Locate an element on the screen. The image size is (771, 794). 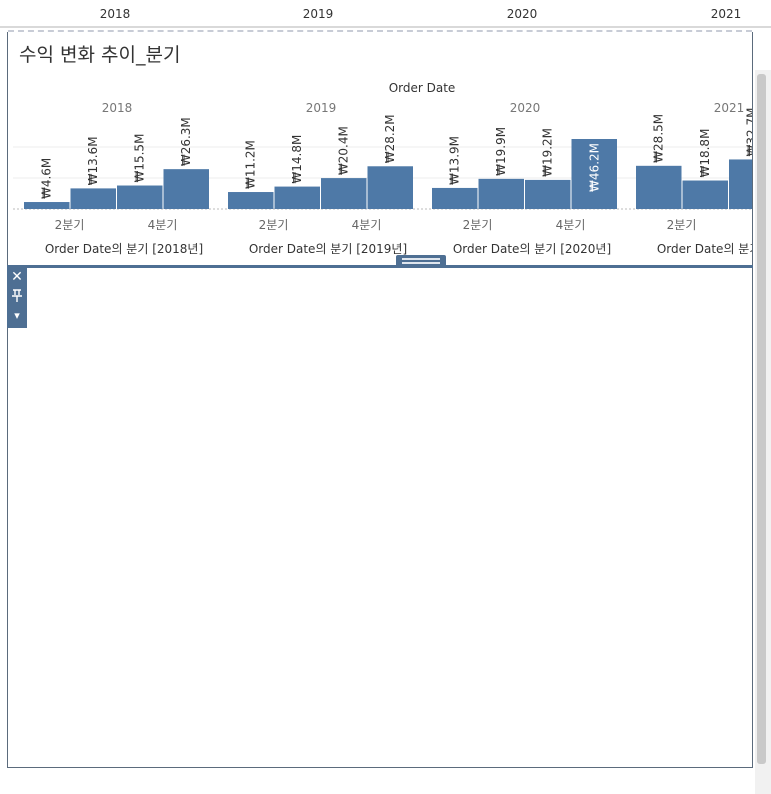
scrollbar-thumb is located at coordinates (761, 419).